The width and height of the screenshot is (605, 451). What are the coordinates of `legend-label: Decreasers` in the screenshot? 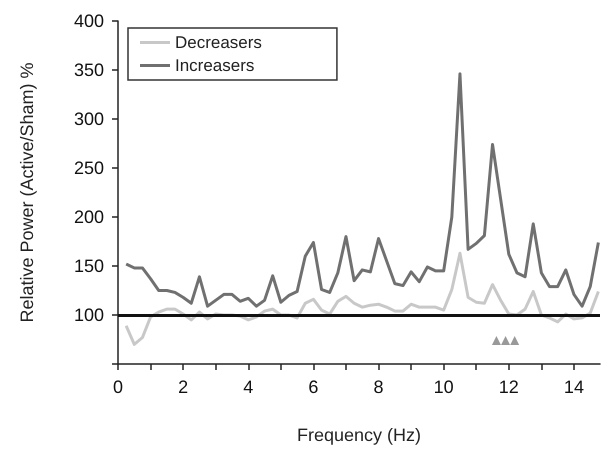 It's located at (218, 42).